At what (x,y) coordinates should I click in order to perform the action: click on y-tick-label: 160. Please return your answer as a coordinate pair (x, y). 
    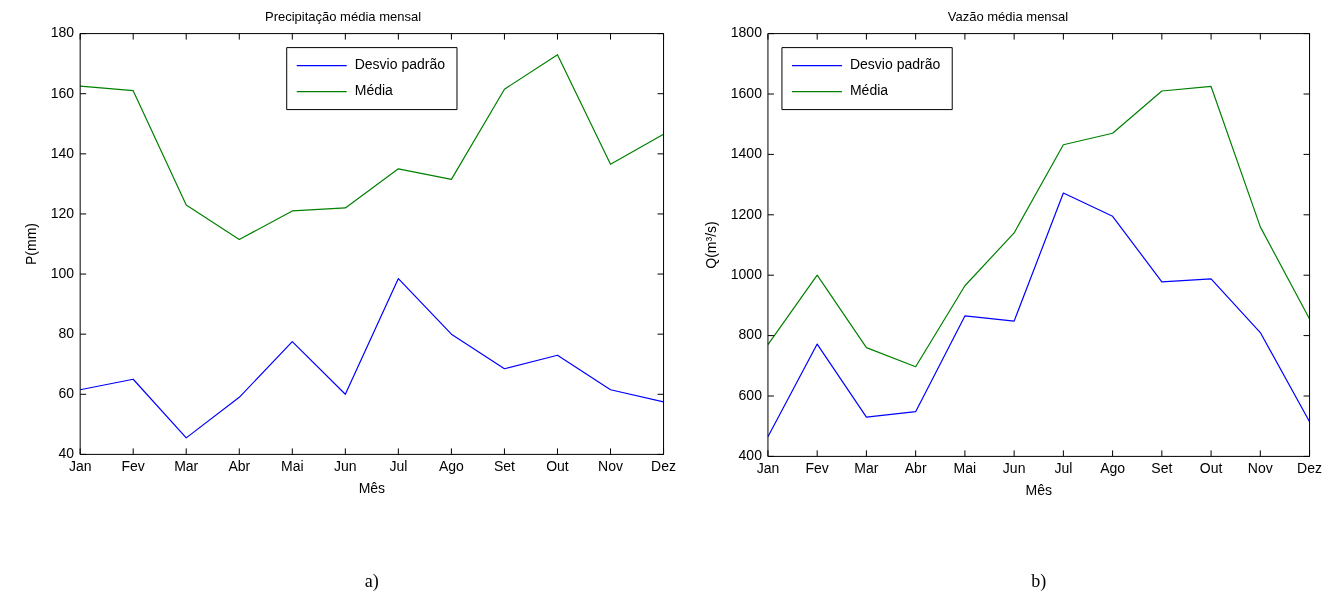
    Looking at the image, I should click on (62, 92).